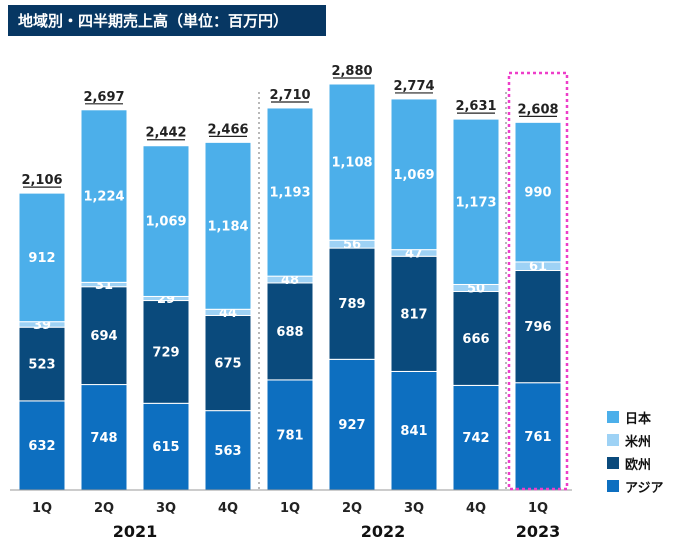  I want to click on data-label-americas: 61, so click(538, 267).